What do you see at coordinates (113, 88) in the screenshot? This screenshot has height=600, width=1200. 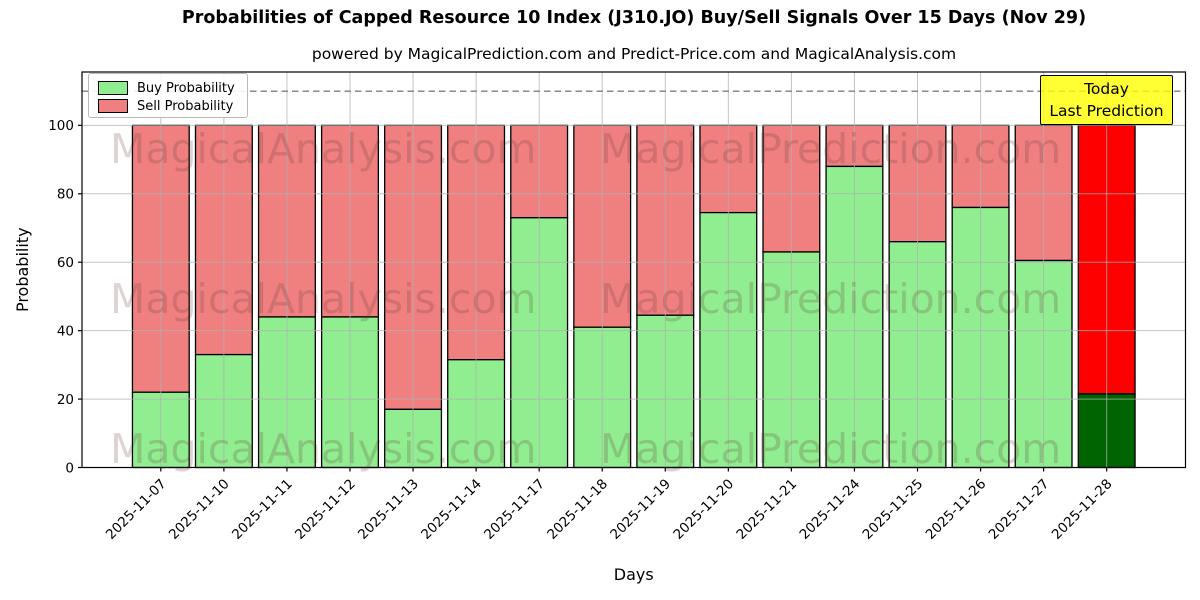 I see `buy-swatch-icon` at bounding box center [113, 88].